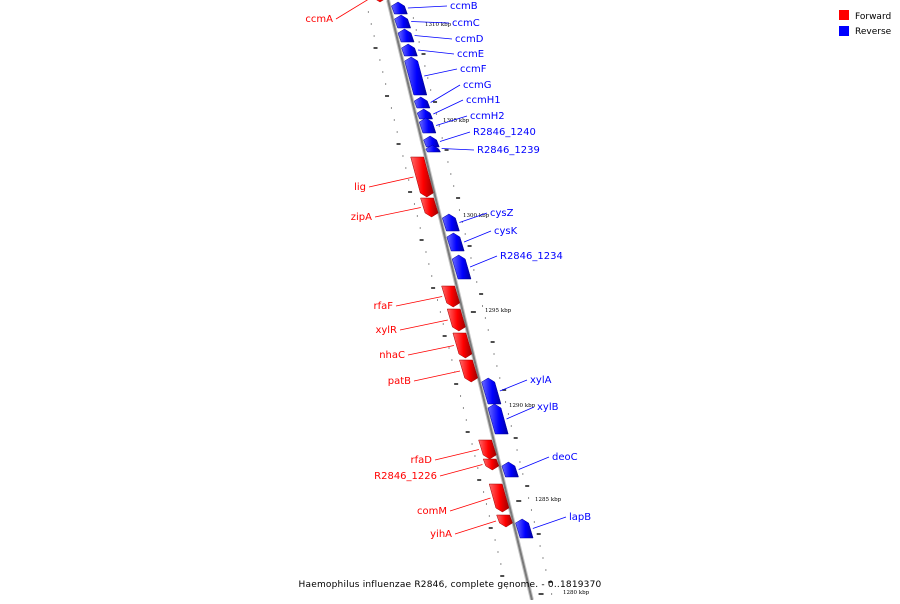 The height and width of the screenshot is (604, 900). What do you see at coordinates (478, 220) in the screenshot?
I see `gene-cysz: cysZ` at bounding box center [478, 220].